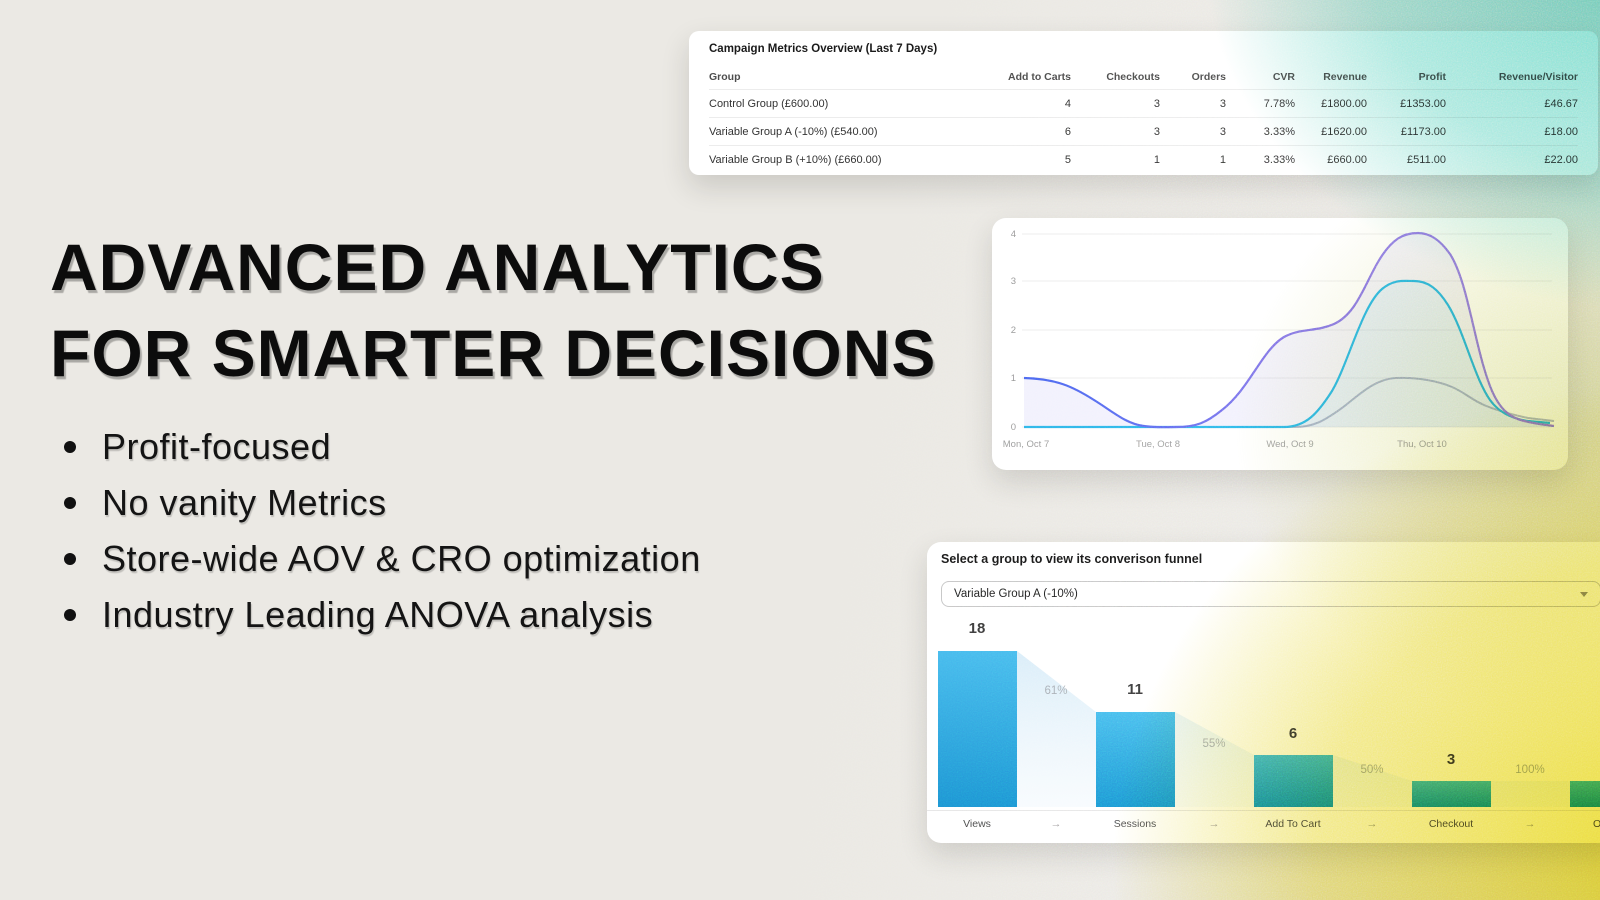  I want to click on col-header-orders: Orders, so click(1208, 76).